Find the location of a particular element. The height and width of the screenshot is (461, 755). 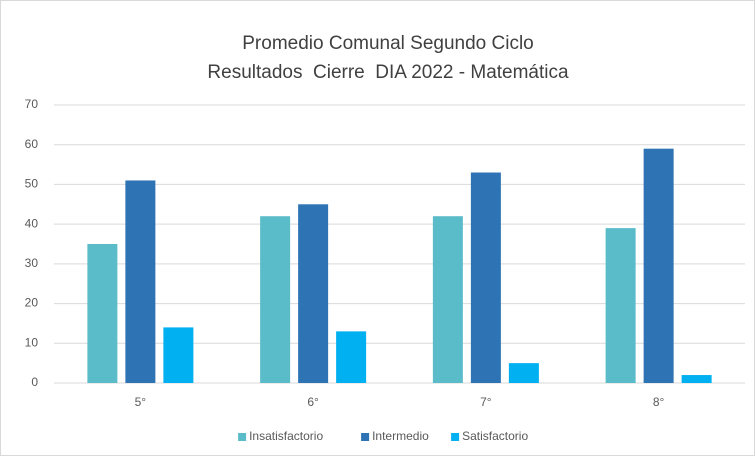

y-tick-label: 10 is located at coordinates (32, 342).